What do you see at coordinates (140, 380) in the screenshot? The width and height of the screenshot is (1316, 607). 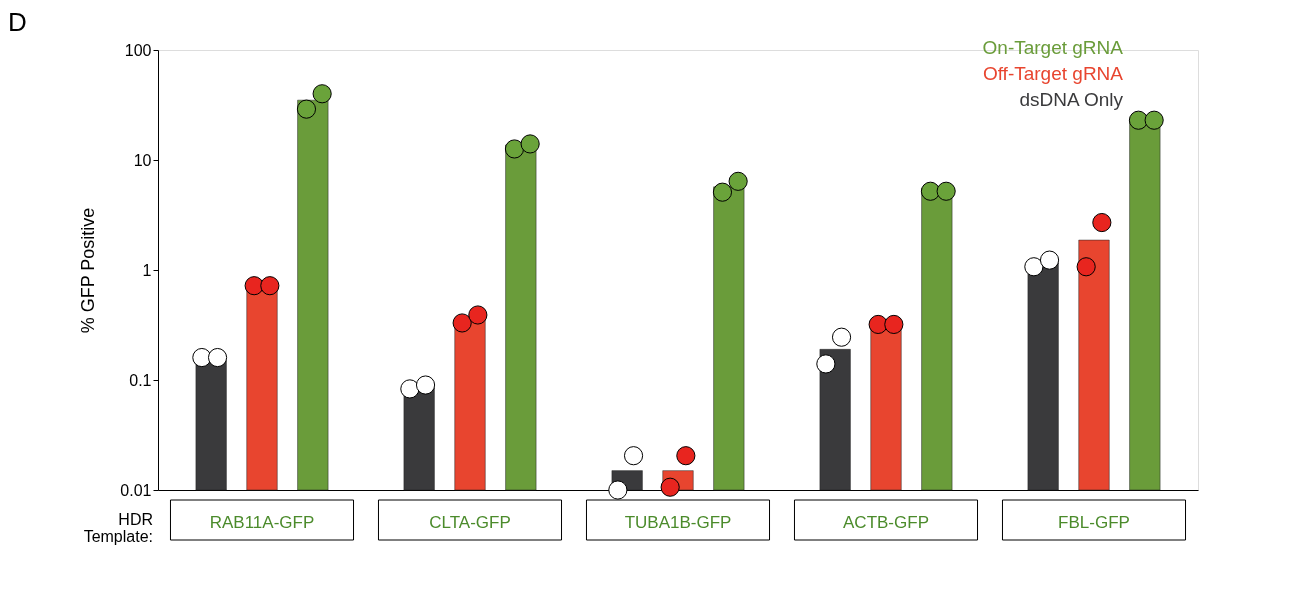 I see `y-tick-label: 0.1` at bounding box center [140, 380].